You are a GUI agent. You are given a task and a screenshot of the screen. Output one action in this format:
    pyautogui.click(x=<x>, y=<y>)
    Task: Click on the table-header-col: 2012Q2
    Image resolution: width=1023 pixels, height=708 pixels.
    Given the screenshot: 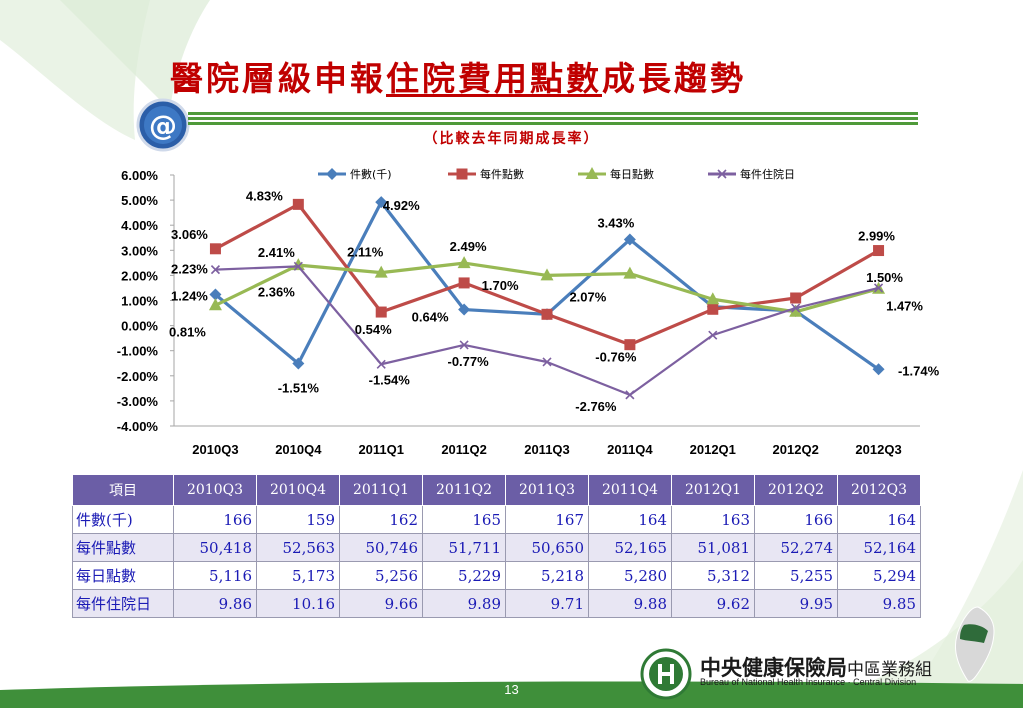 What is the action you would take?
    pyautogui.click(x=796, y=490)
    